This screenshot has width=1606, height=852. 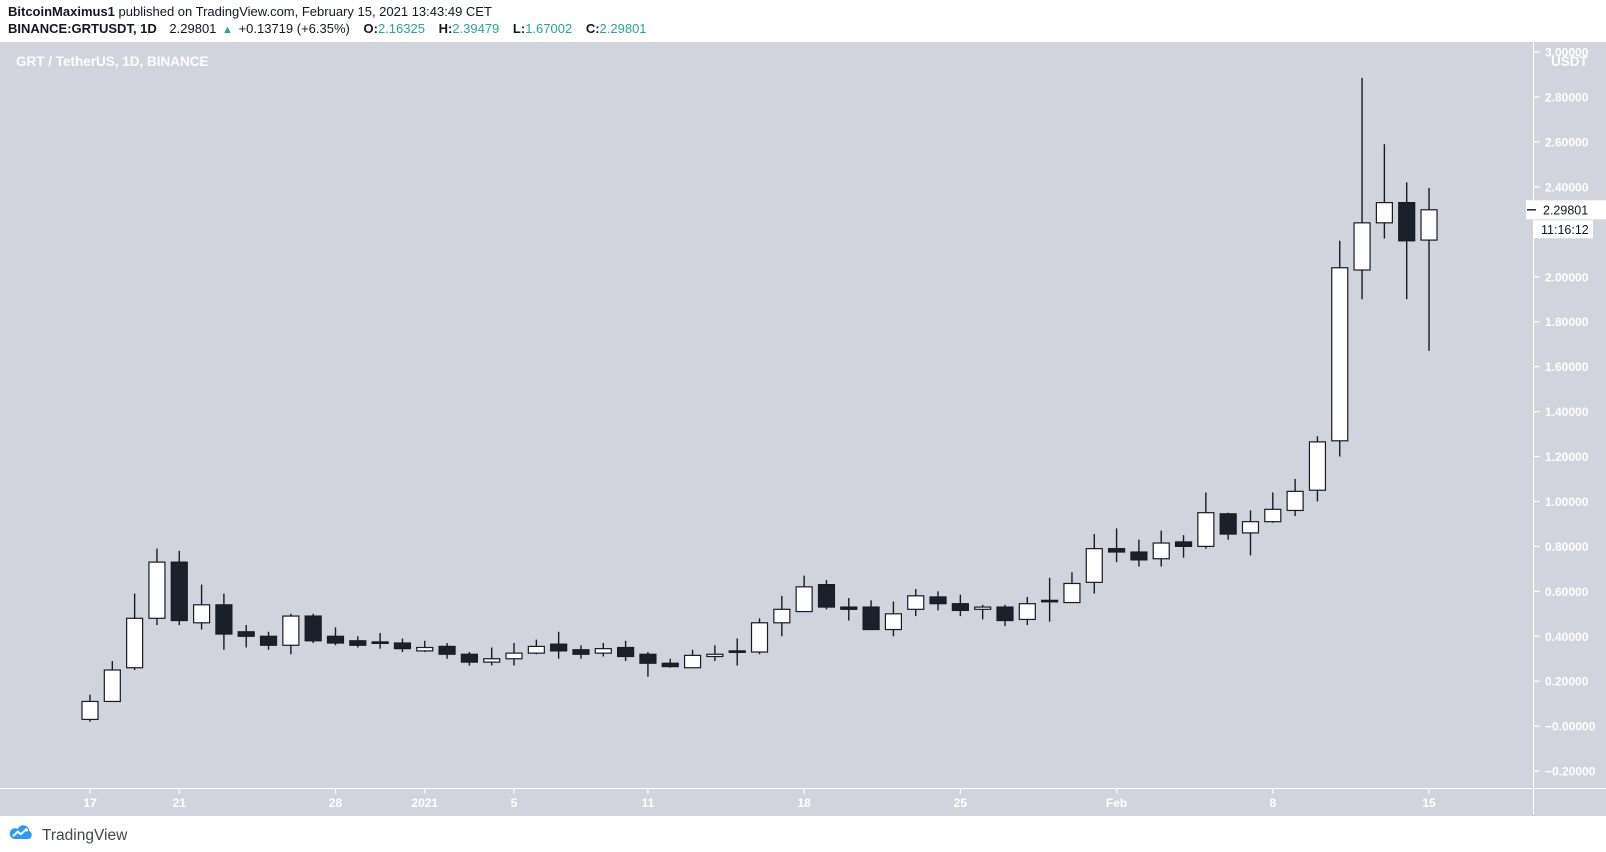 I want to click on open-label: O:, so click(x=370, y=28).